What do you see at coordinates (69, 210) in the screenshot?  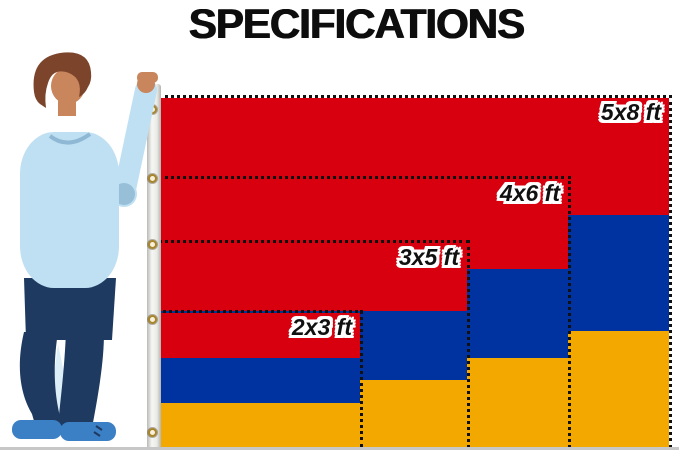 I see `person-torso` at bounding box center [69, 210].